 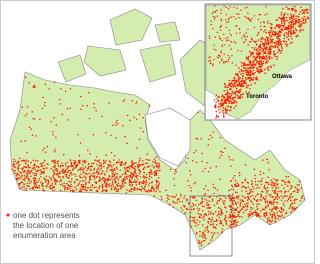 I want to click on legend-text: one dot represents, so click(x=46, y=215).